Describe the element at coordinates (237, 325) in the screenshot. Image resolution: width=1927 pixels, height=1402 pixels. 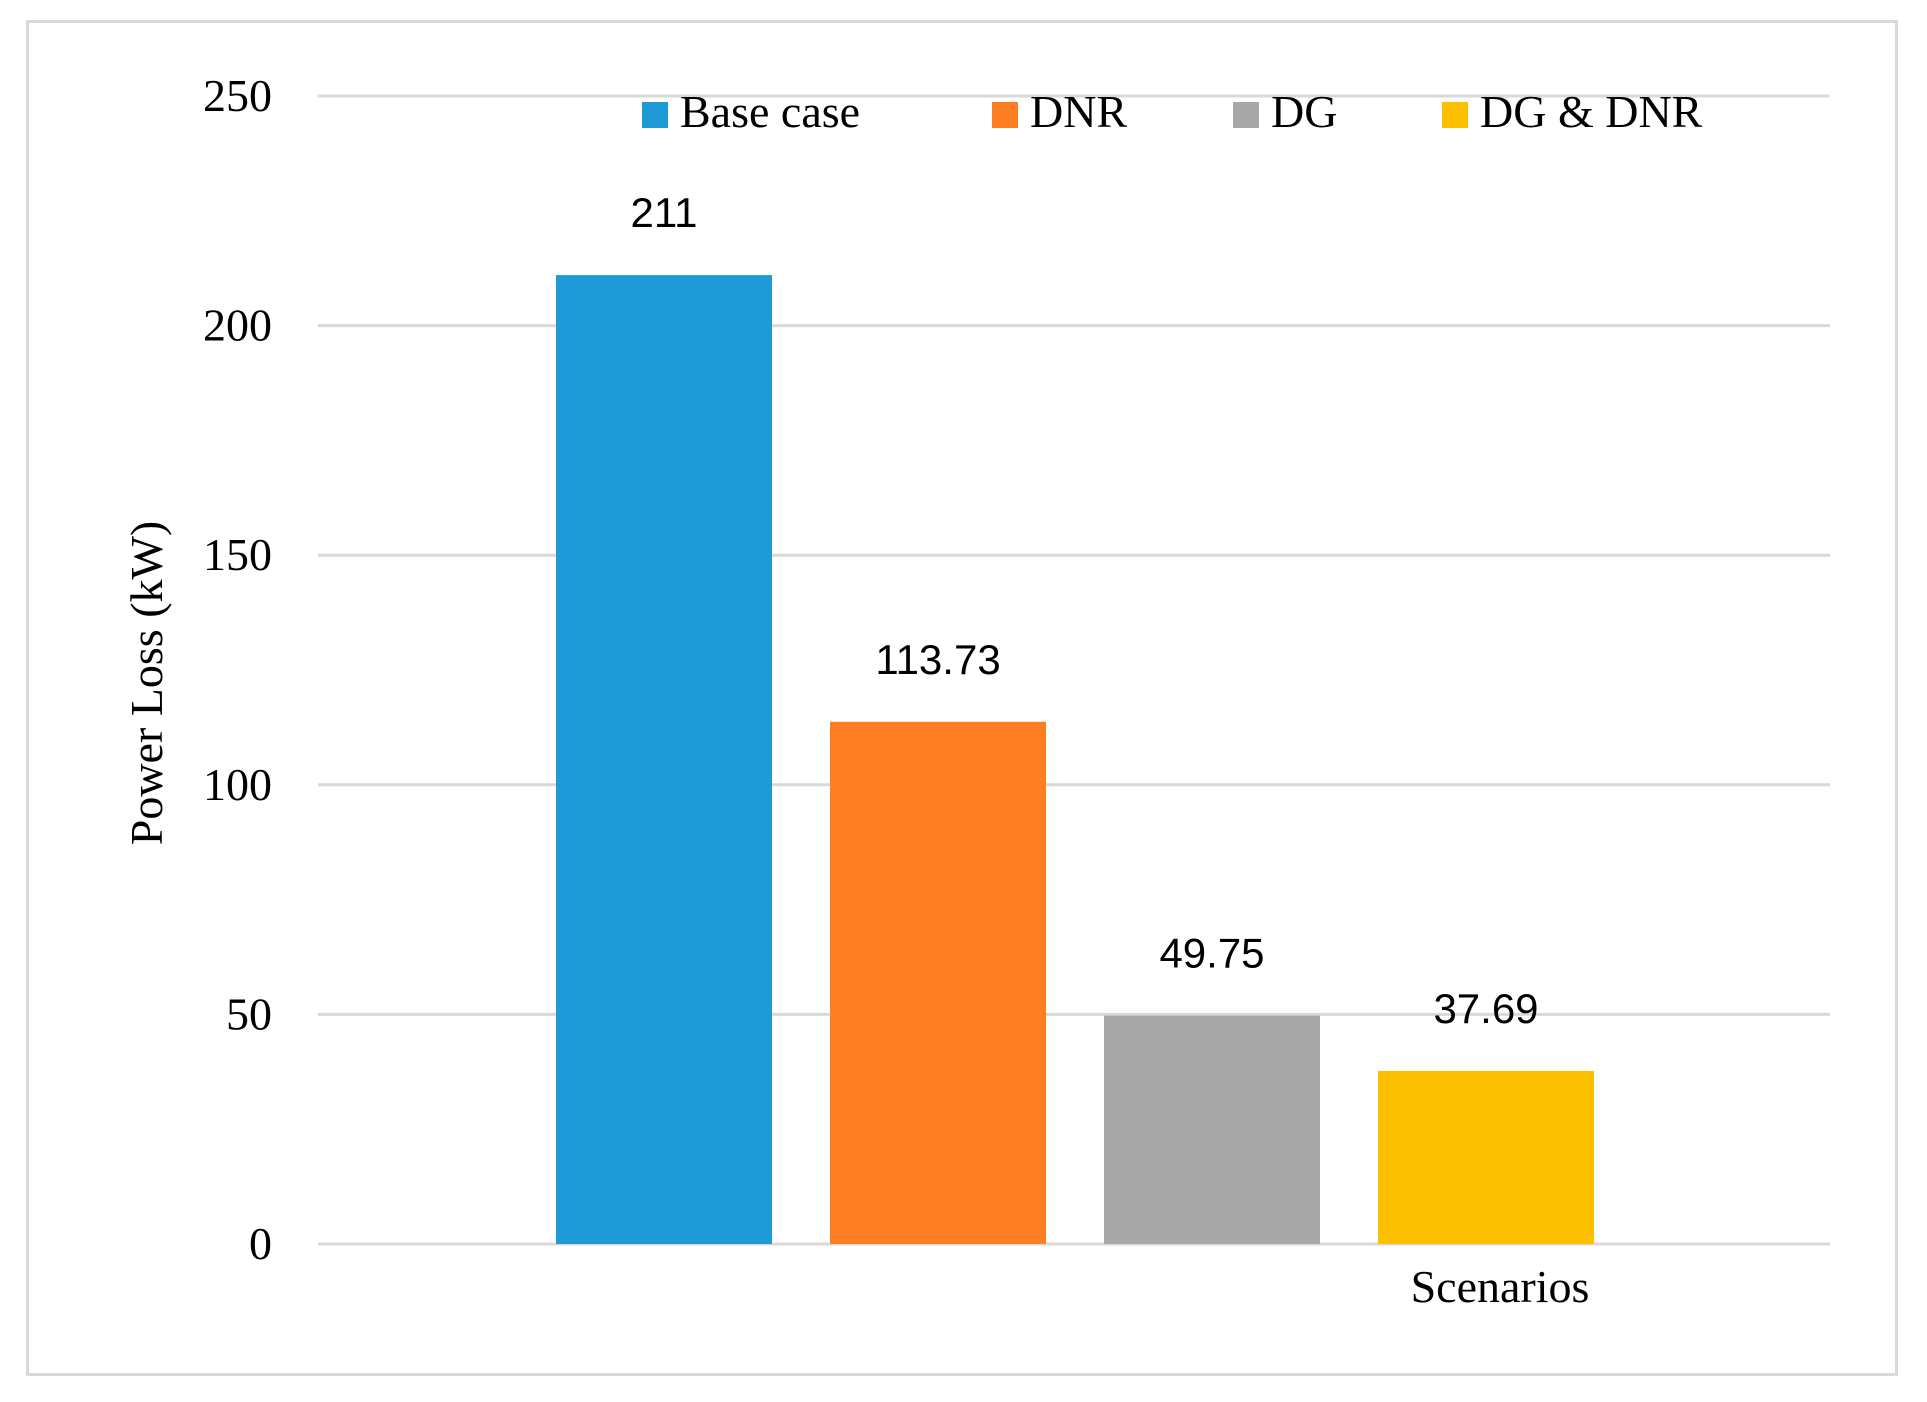
I see `y-tick-label-200: 200` at that location.